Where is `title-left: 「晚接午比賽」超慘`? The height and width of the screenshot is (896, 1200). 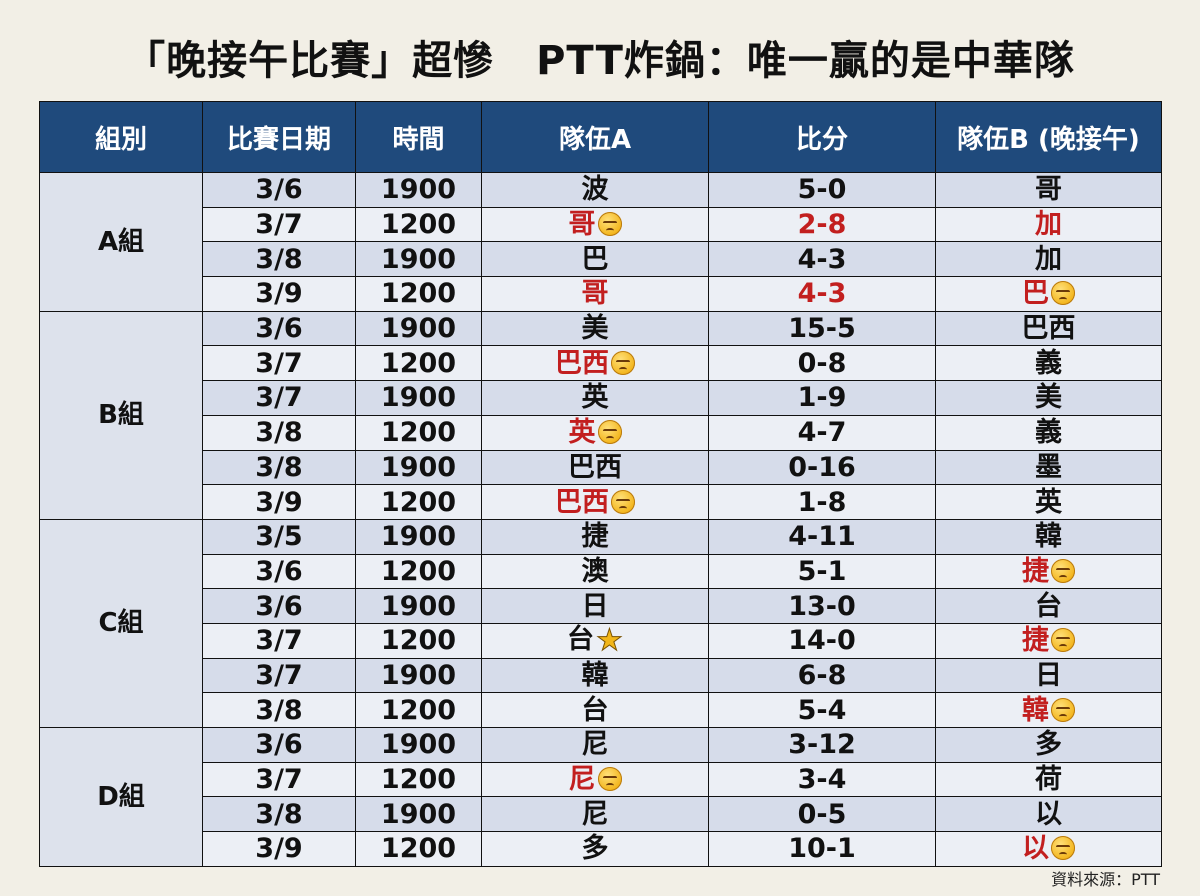 title-left: 「晚接午比賽」超慘 is located at coordinates (310, 61).